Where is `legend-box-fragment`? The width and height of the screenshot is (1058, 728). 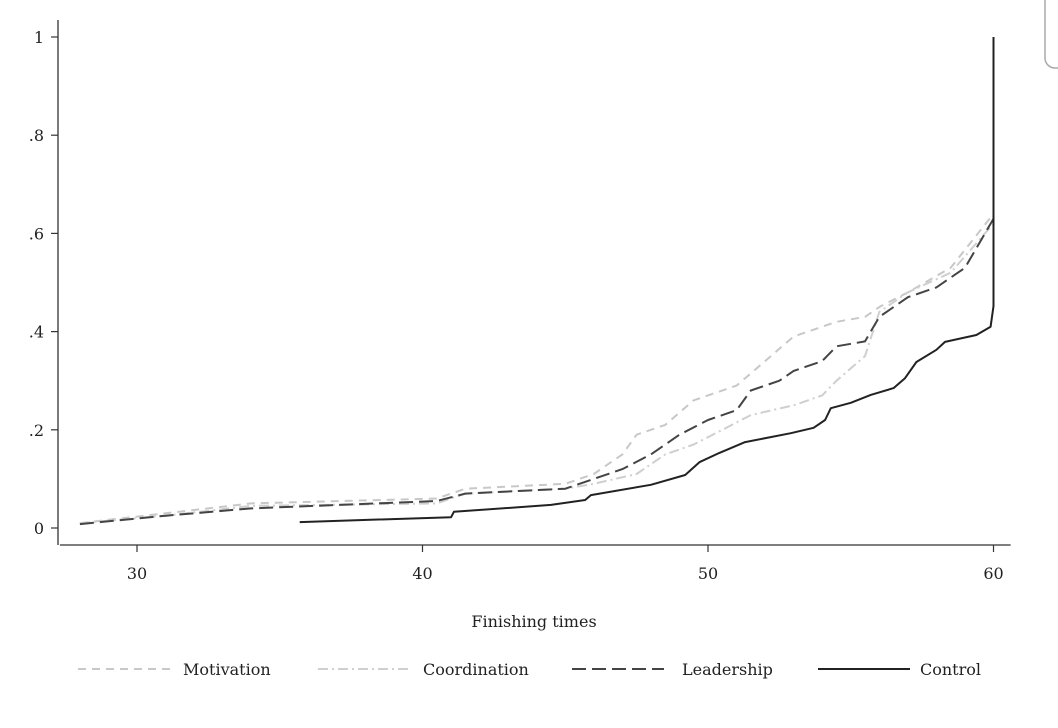 legend-box-fragment is located at coordinates (1051, 34).